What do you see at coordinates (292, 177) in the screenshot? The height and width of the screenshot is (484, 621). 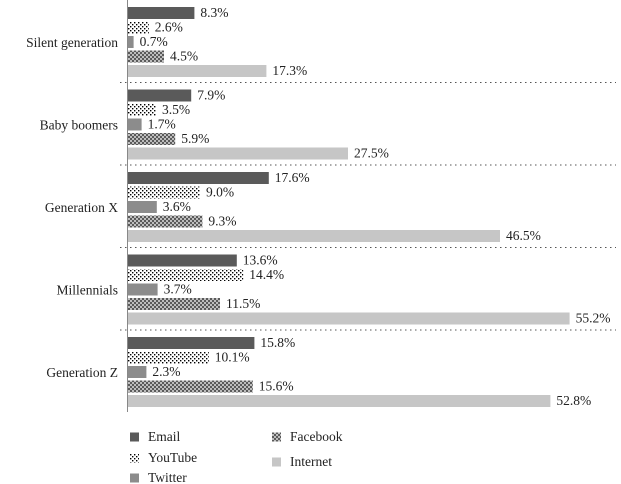 I see `value-label: 17.6%` at bounding box center [292, 177].